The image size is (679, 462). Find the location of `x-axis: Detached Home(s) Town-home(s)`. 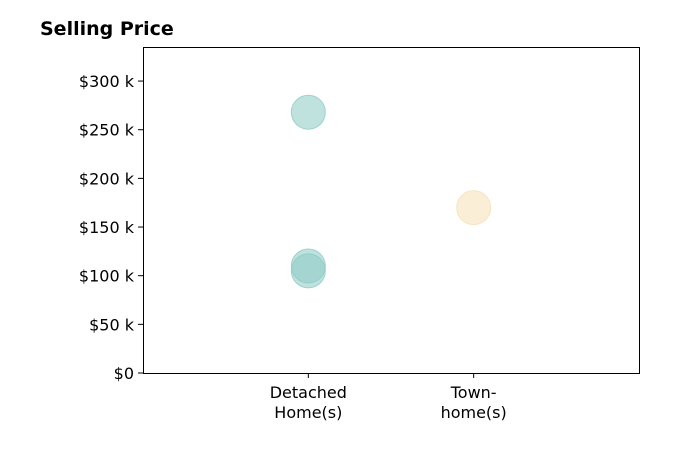

x-axis: Detached Home(s) Town-home(s) is located at coordinates (388, 397).